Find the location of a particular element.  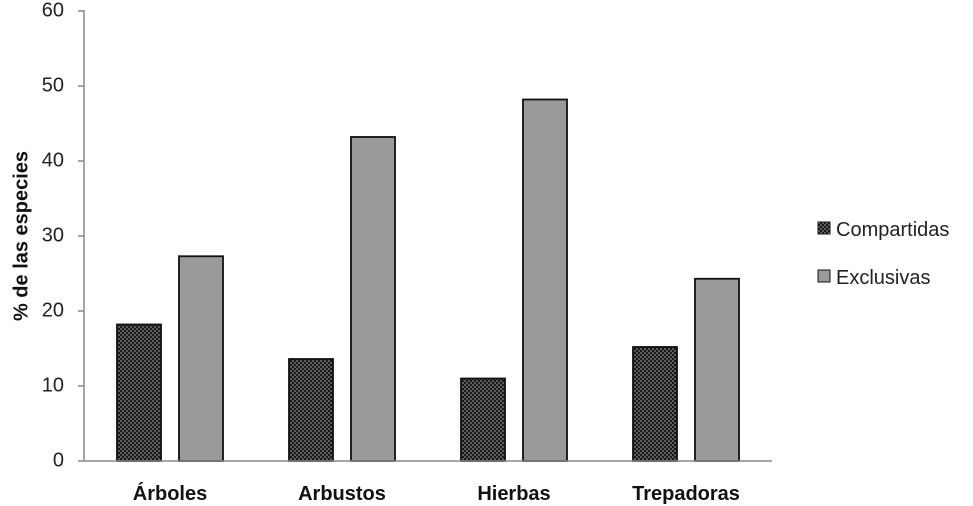

x-category-label: Arbustos is located at coordinates (342, 494).